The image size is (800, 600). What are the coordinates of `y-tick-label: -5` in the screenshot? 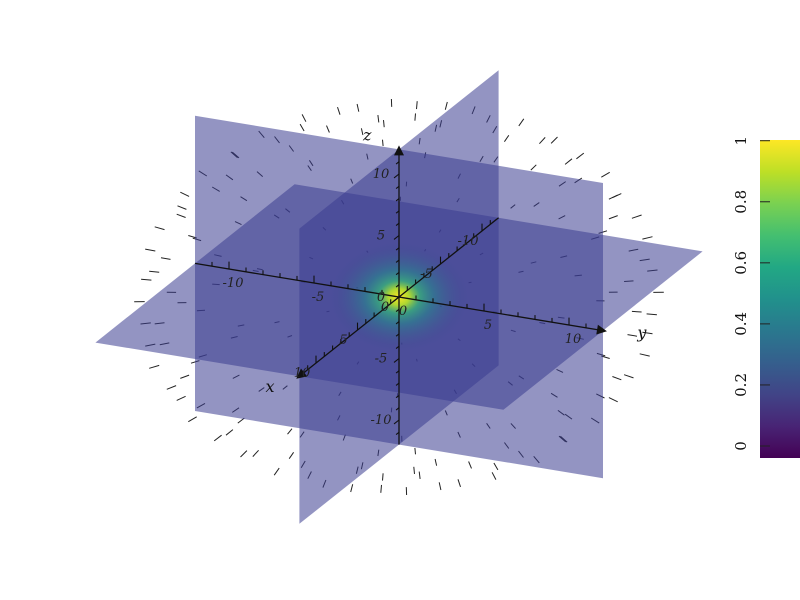 It's located at (318, 297).